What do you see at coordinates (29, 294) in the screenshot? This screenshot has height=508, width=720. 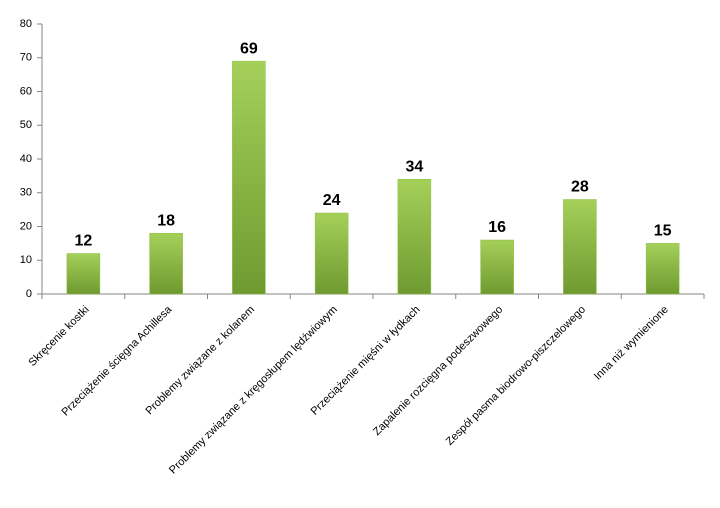 I see `y-tick-label: 0` at bounding box center [29, 294].